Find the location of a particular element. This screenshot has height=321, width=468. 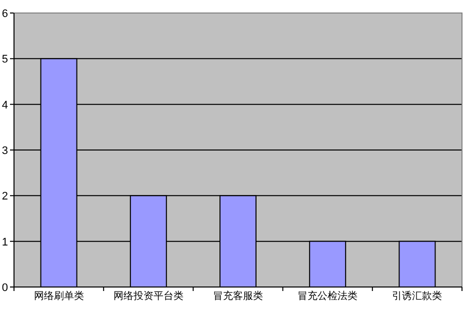

y-tick-label: 5 is located at coordinates (5, 60).